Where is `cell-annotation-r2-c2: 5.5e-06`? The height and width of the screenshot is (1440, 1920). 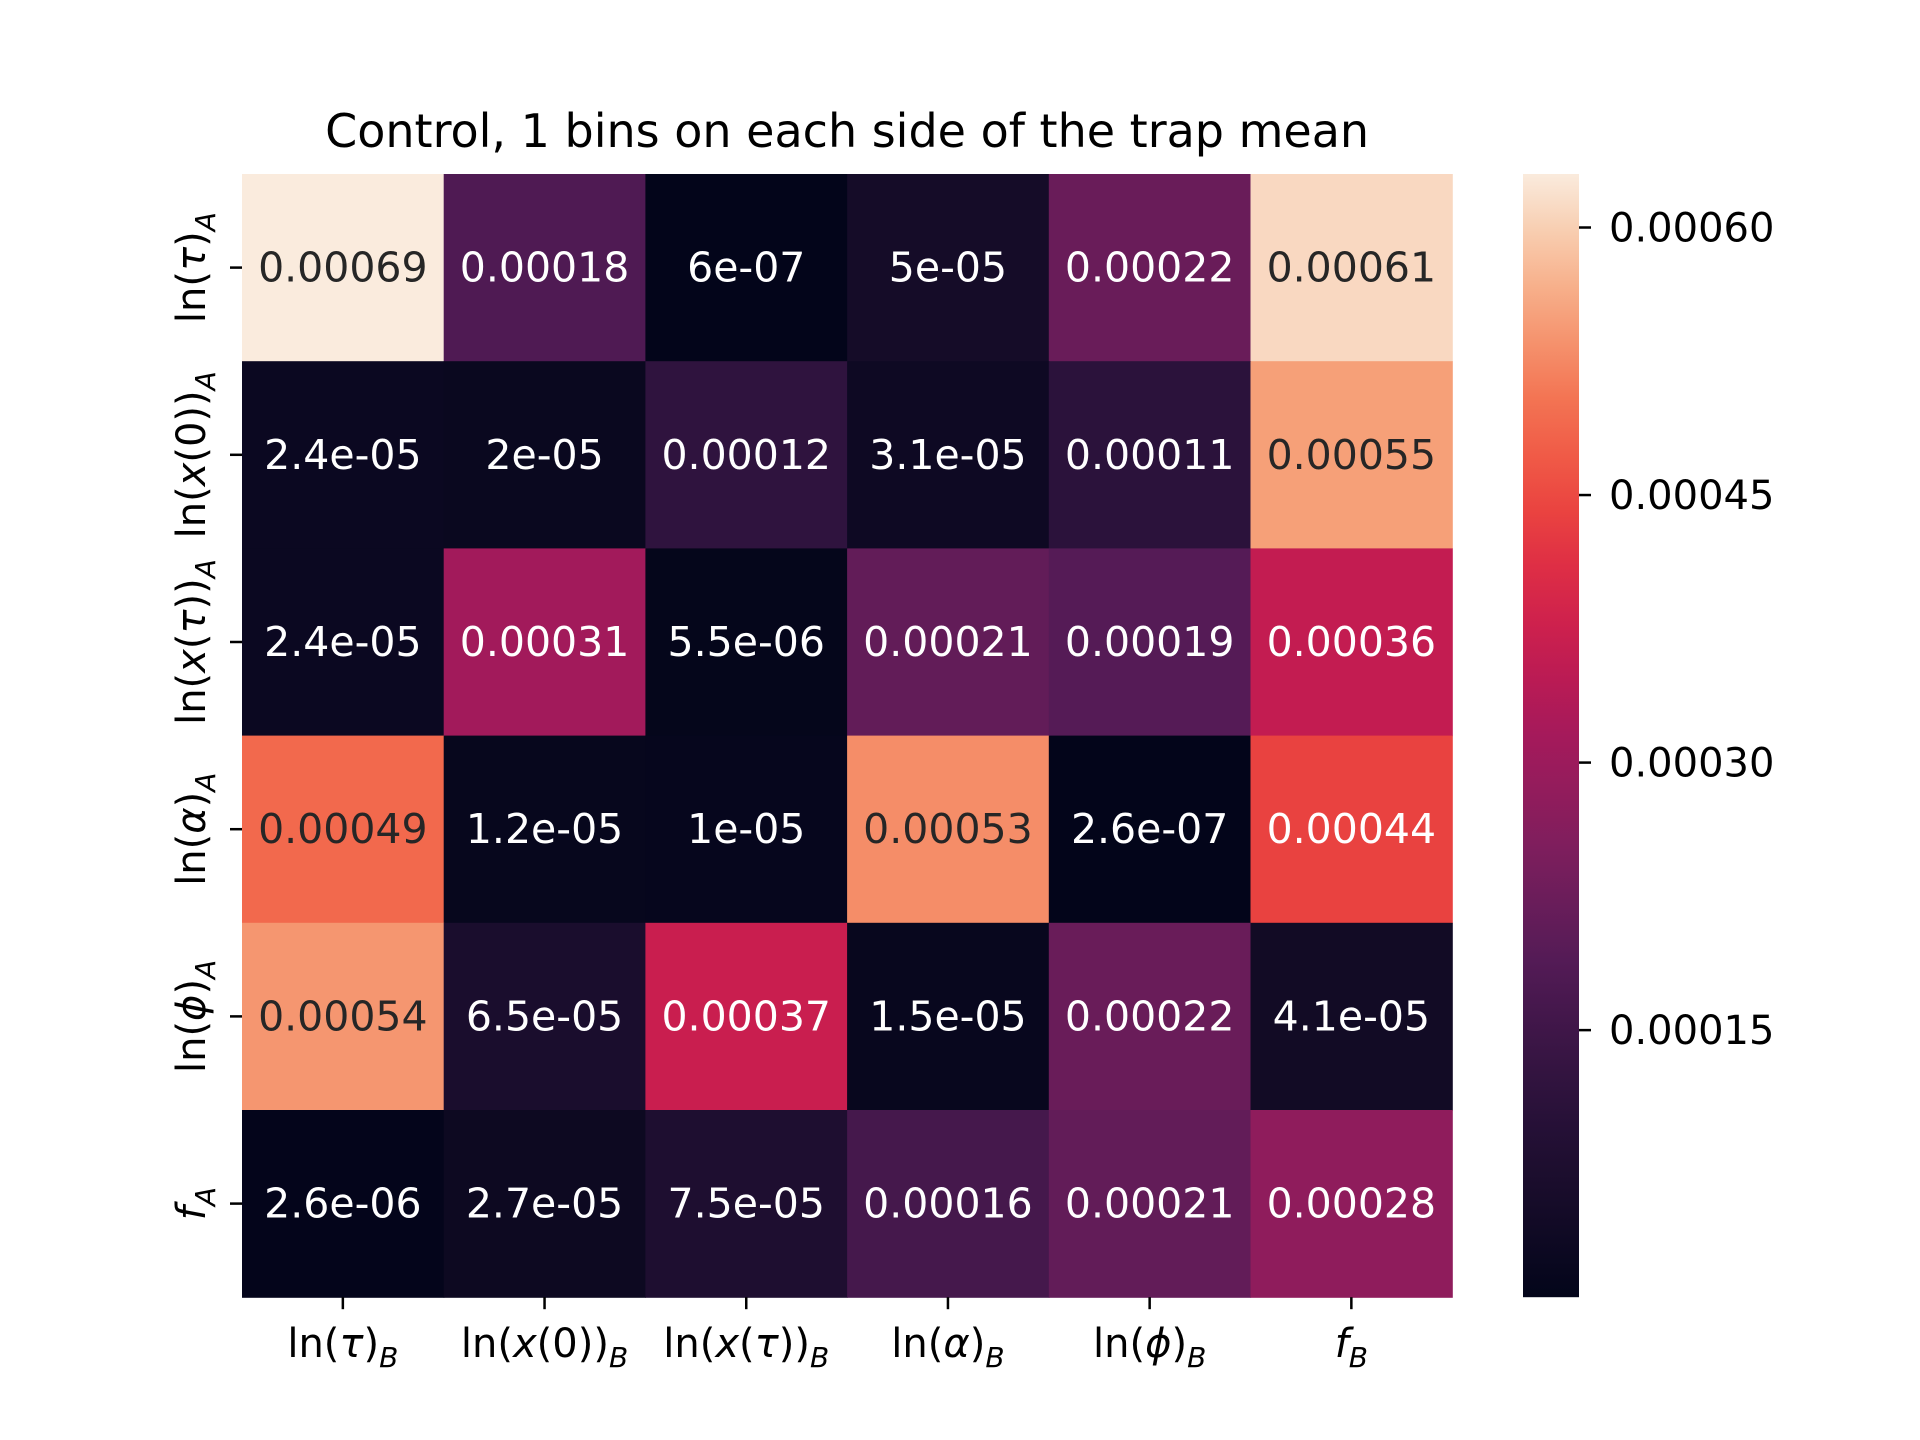
cell-annotation-r2-c2: 5.5e-06 is located at coordinates (746, 642).